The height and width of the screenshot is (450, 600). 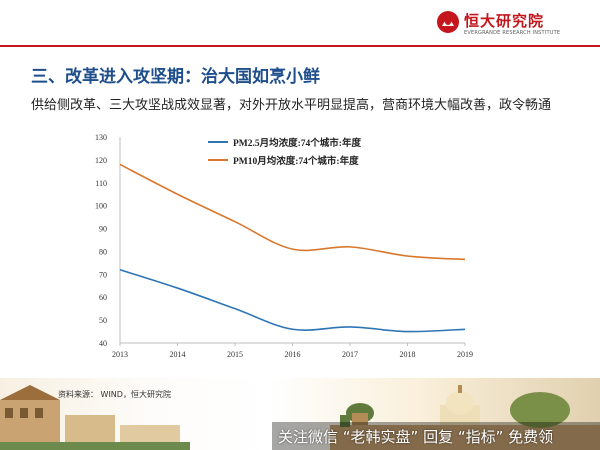 What do you see at coordinates (120, 354) in the screenshot?
I see `x-tick-label: 2013` at bounding box center [120, 354].